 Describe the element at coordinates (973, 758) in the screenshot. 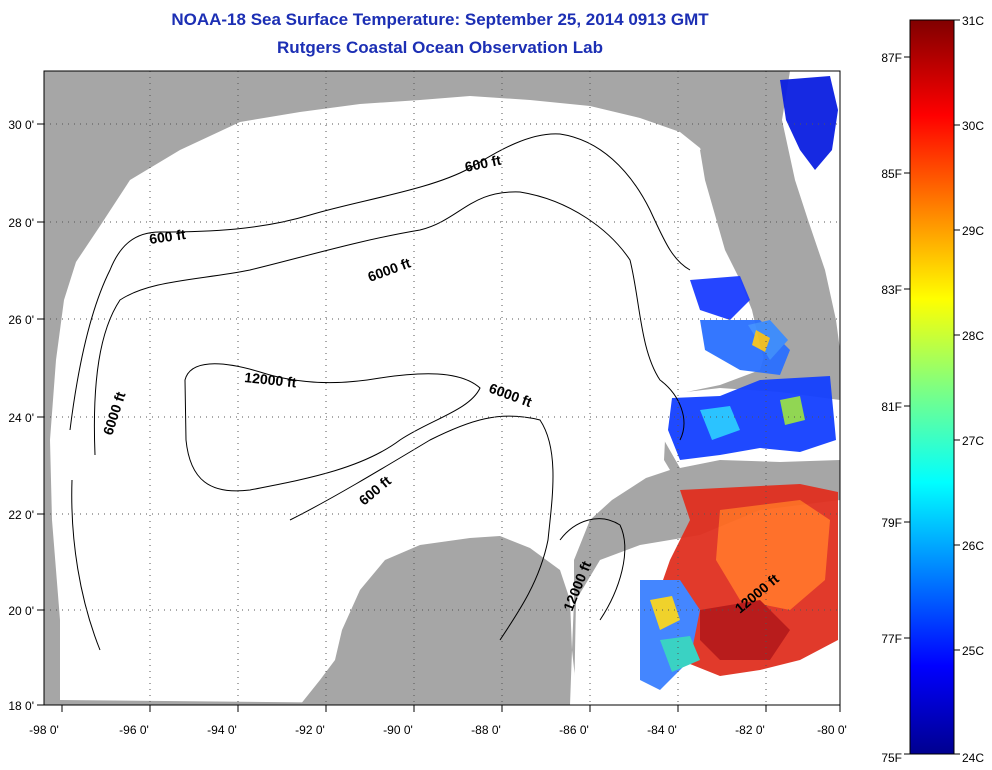

I see `celsius-label: 24C` at that location.